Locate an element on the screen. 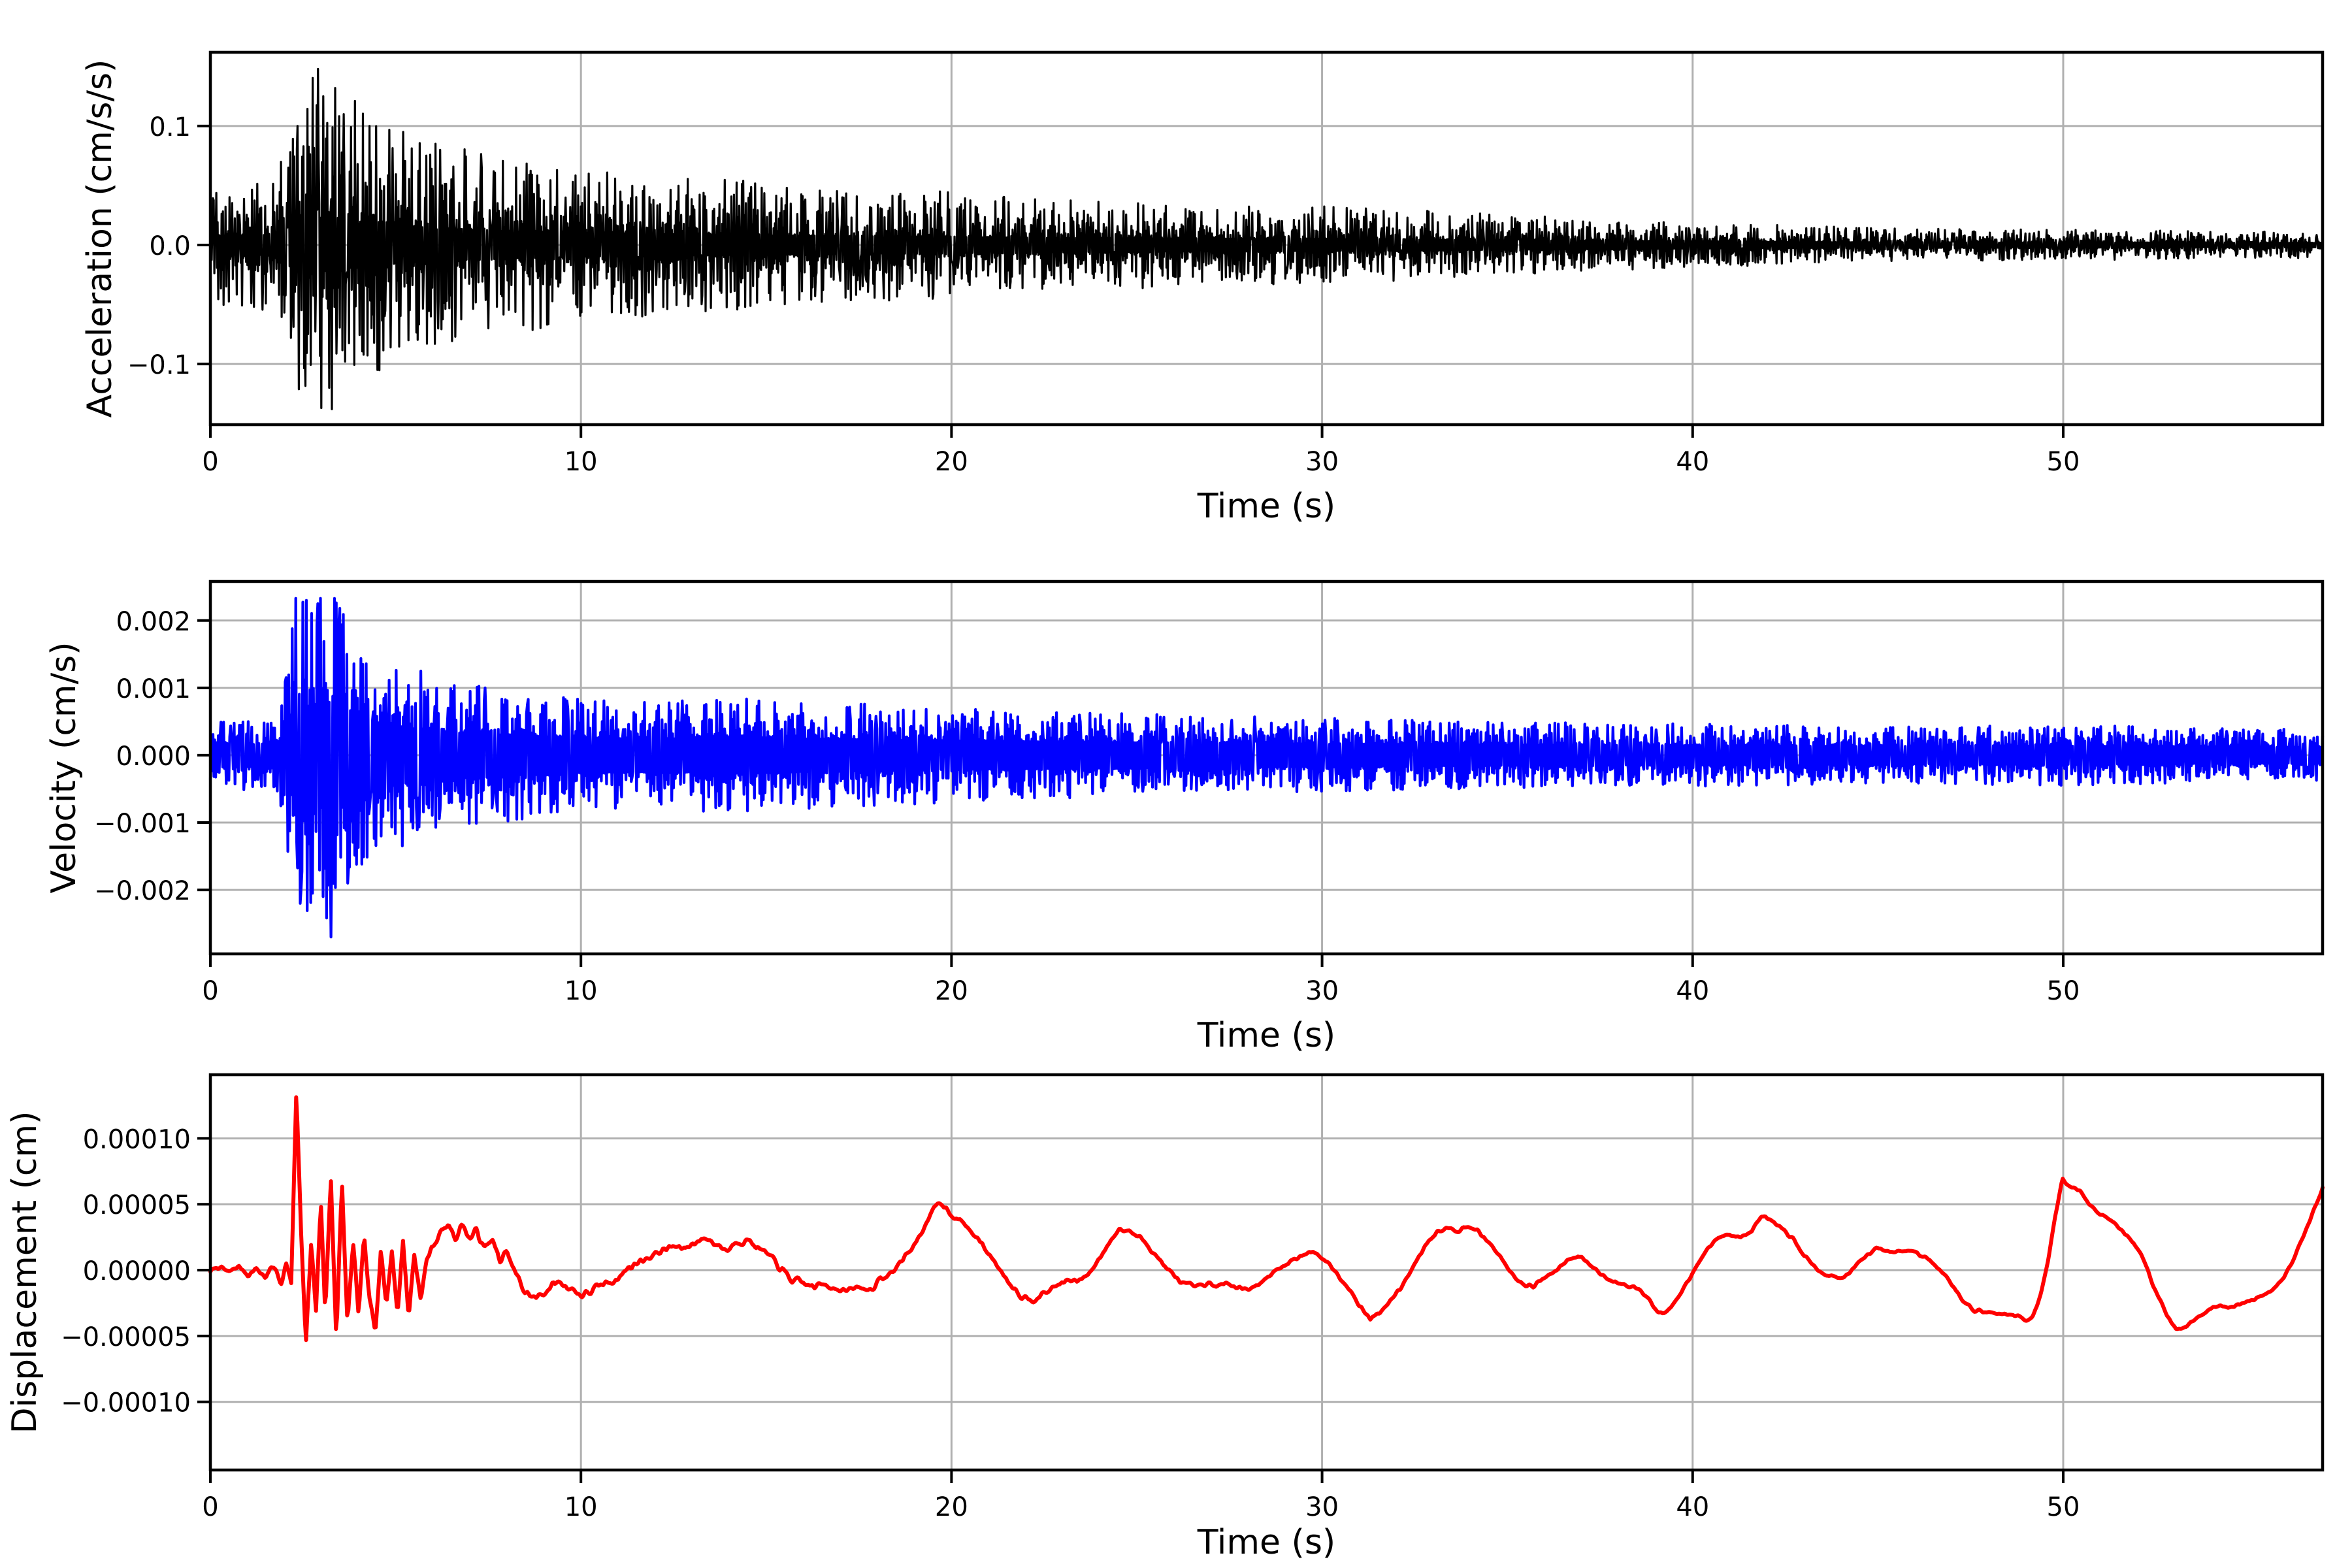 Image resolution: width=2352 pixels, height=1568 pixels. velocity-y-axis-label: Velocity (cm/s) is located at coordinates (64, 768).